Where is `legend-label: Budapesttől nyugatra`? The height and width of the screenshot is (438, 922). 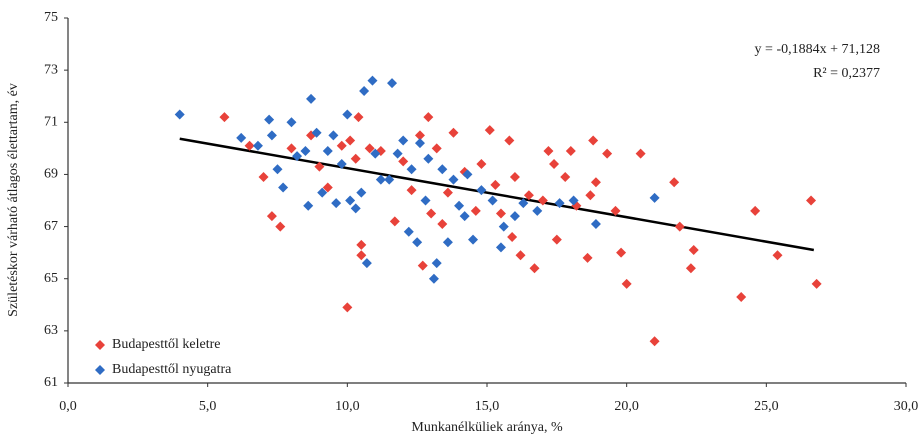 legend-label: Budapesttől nyugatra is located at coordinates (172, 369).